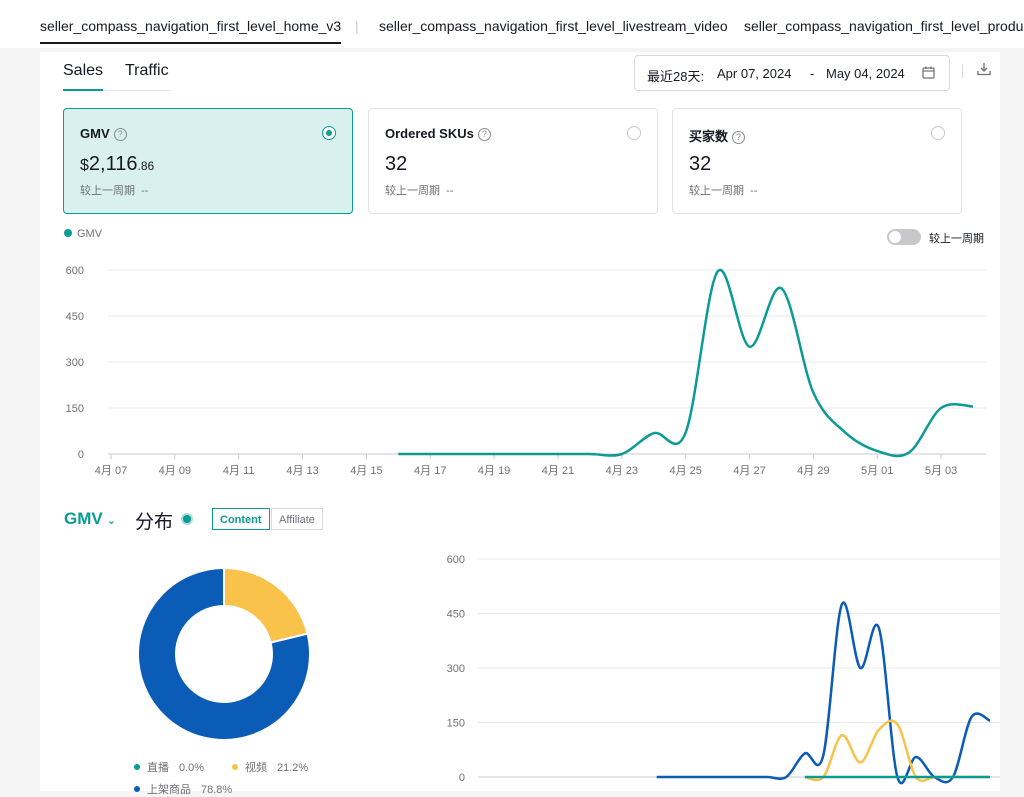  What do you see at coordinates (83, 90) in the screenshot?
I see `sub-tab-active-indicator` at bounding box center [83, 90].